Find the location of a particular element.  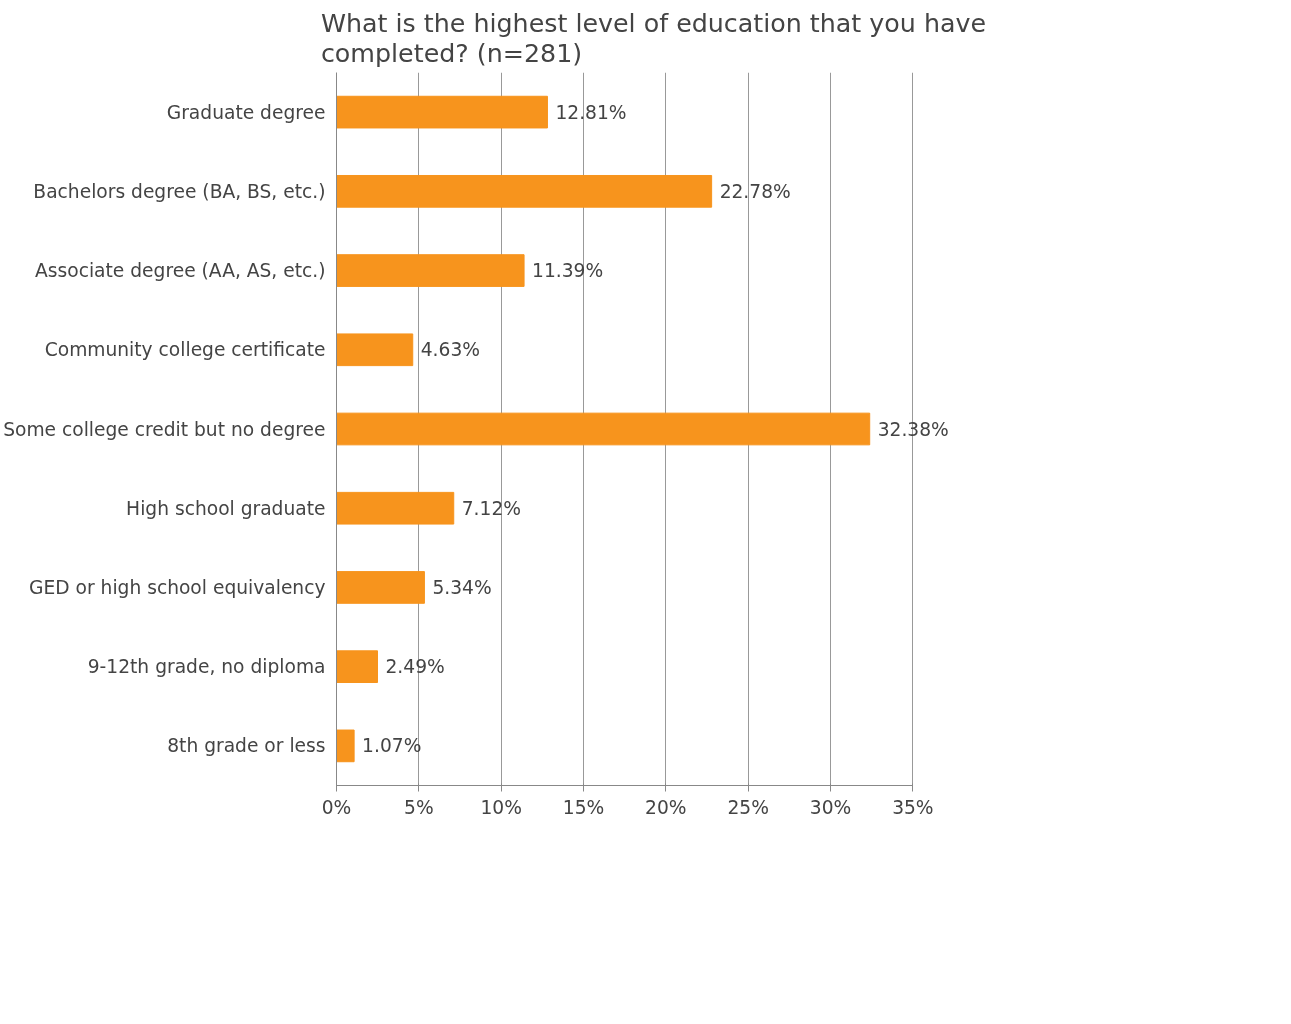

data-label: 2.49% is located at coordinates (415, 667).